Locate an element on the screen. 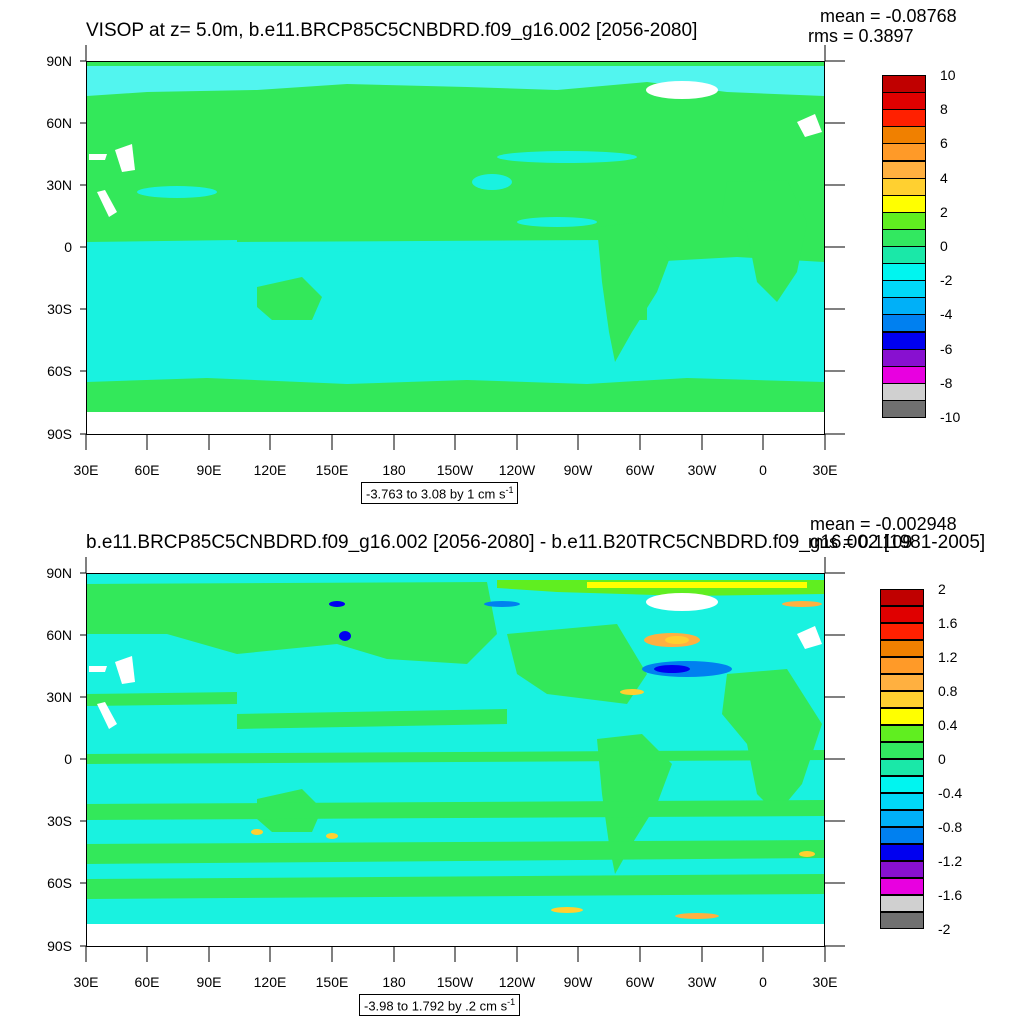 Image resolution: width=1024 pixels, height=1024 pixels. lat-label: 60N is located at coordinates (59, 635).